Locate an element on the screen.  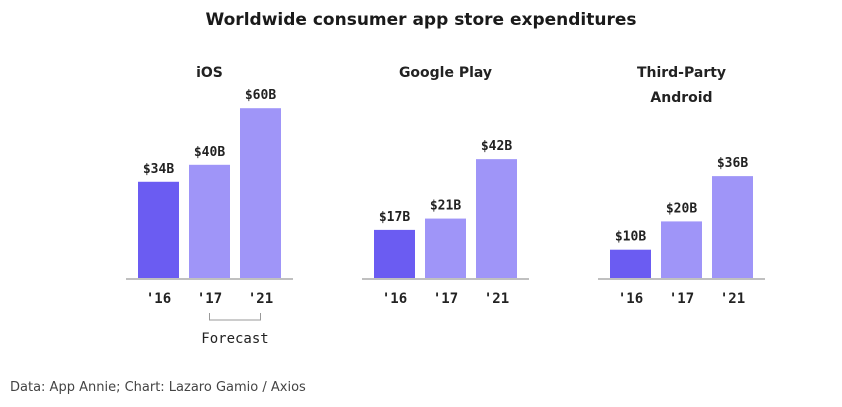
value-label-google-play-2: $42B is located at coordinates (496, 146).